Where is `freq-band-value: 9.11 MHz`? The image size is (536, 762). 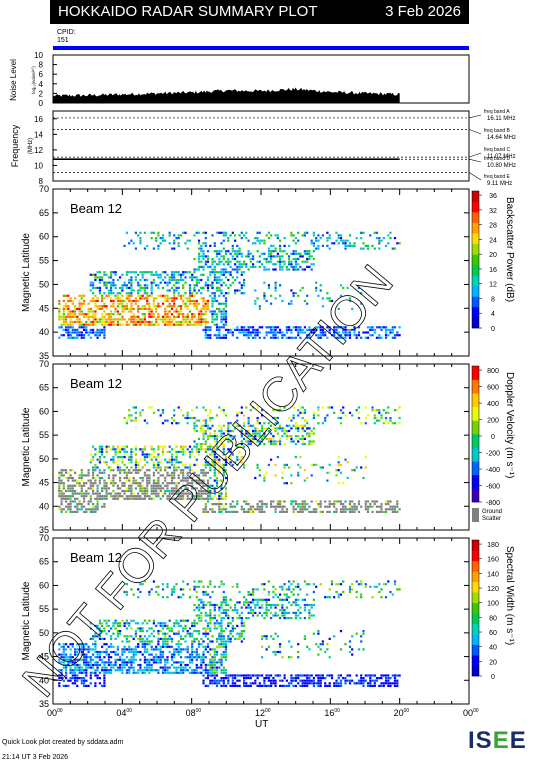
freq-band-value: 9.11 MHz is located at coordinates (499, 184).